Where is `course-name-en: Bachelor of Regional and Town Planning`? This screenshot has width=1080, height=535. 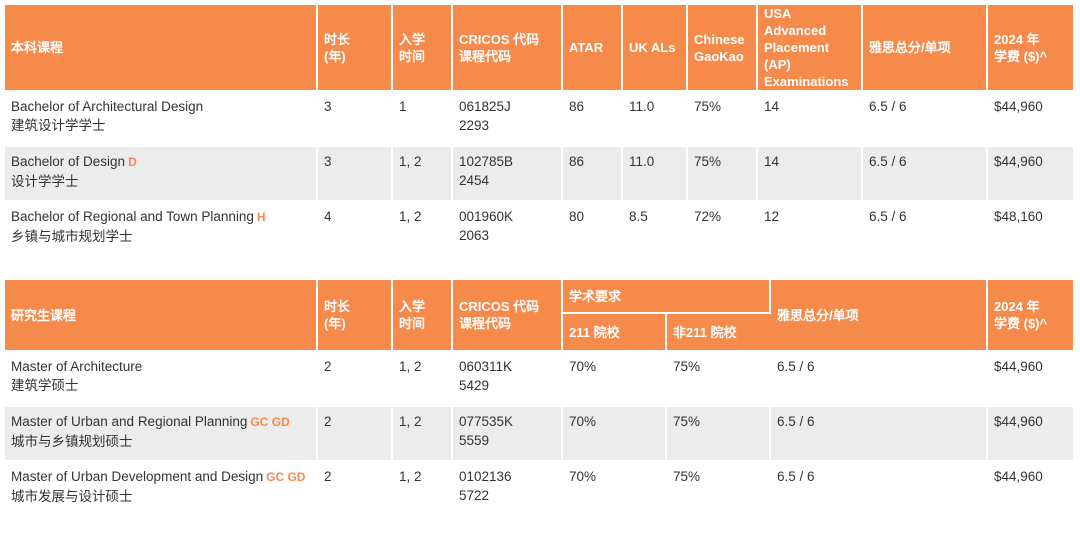 course-name-en: Bachelor of Regional and Town Planning is located at coordinates (132, 216).